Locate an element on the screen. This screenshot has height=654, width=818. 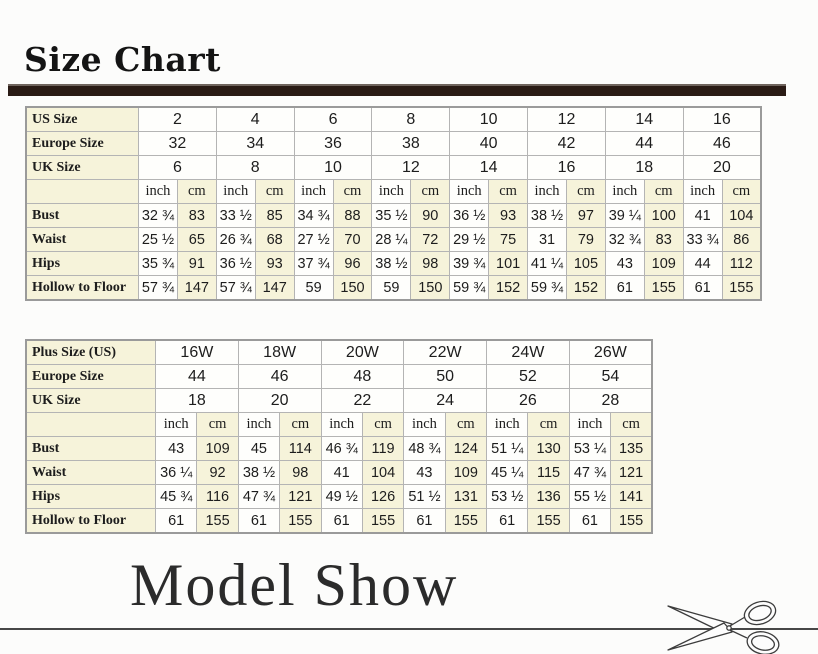
inch-value: 45 is located at coordinates (259, 448).